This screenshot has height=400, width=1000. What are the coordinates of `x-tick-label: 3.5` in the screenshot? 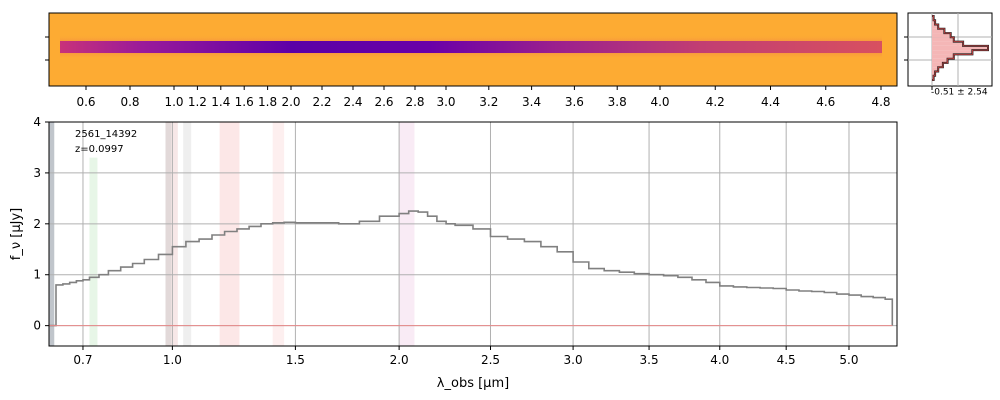 It's located at (649, 360).